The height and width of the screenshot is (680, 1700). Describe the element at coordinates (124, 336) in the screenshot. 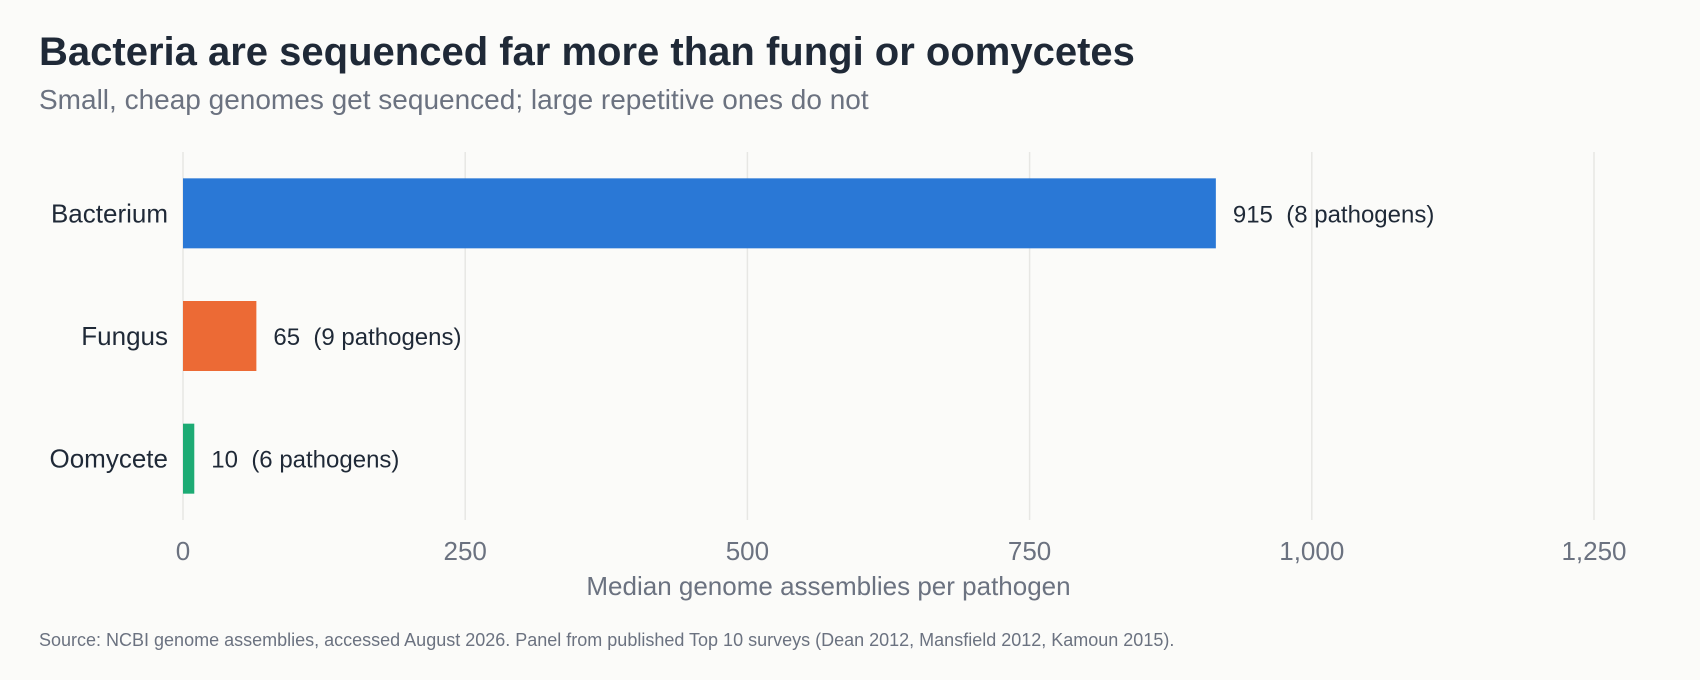

I see `category-label: Fungus` at that location.